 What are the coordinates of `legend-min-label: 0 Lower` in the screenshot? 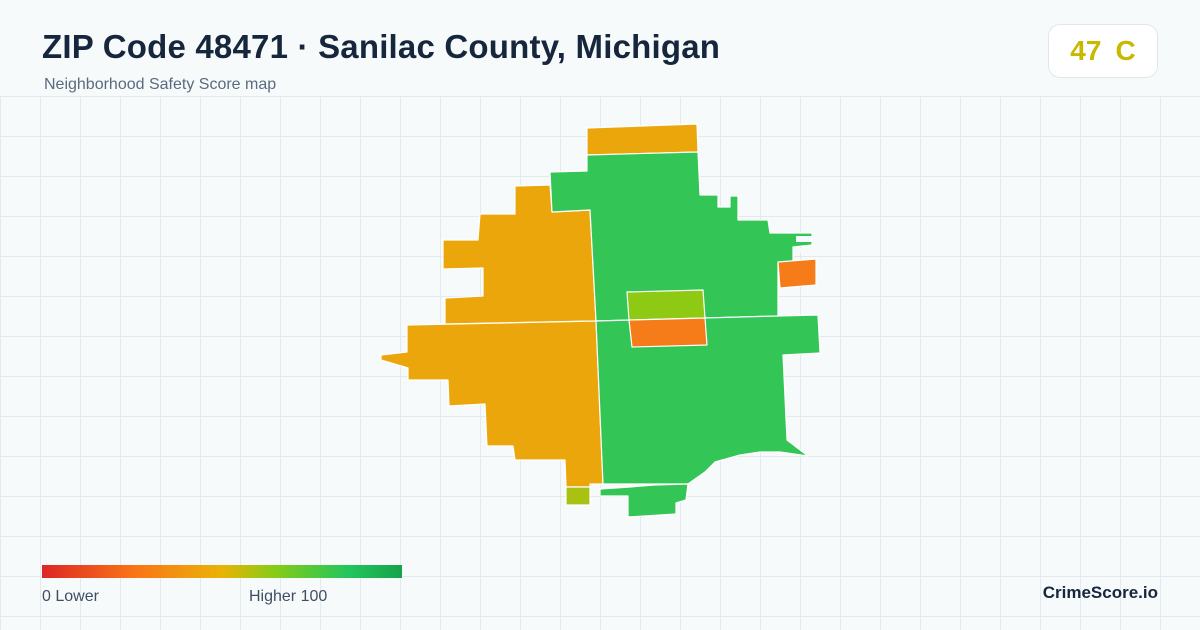 It's located at (70, 596).